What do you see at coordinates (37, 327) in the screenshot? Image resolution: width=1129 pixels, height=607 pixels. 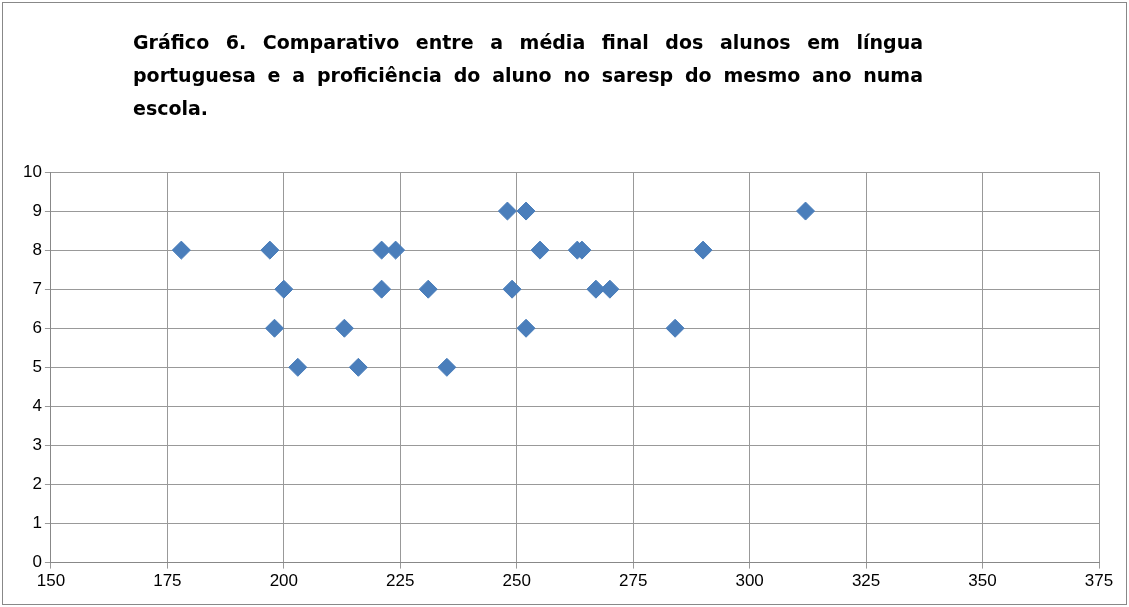 I see `y-tick-label: 6` at bounding box center [37, 327].